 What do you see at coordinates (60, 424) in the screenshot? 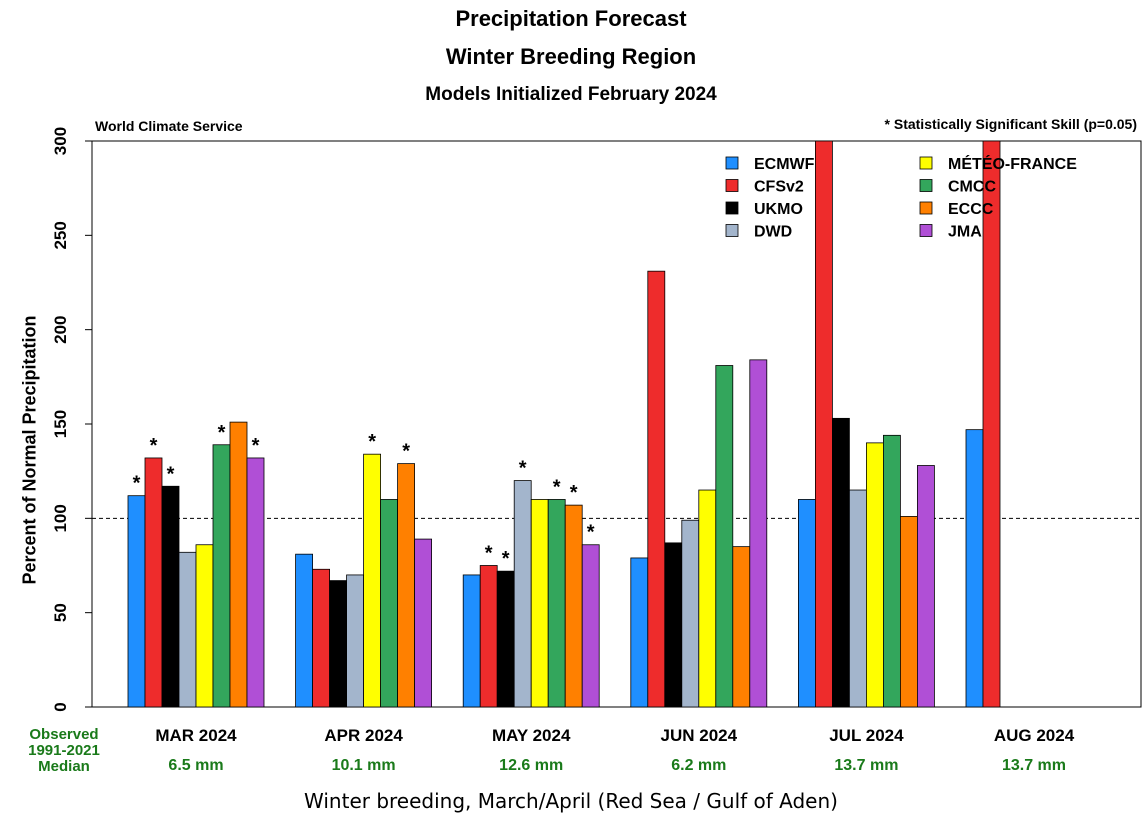
I see `y-tick-label: 150` at bounding box center [60, 424].